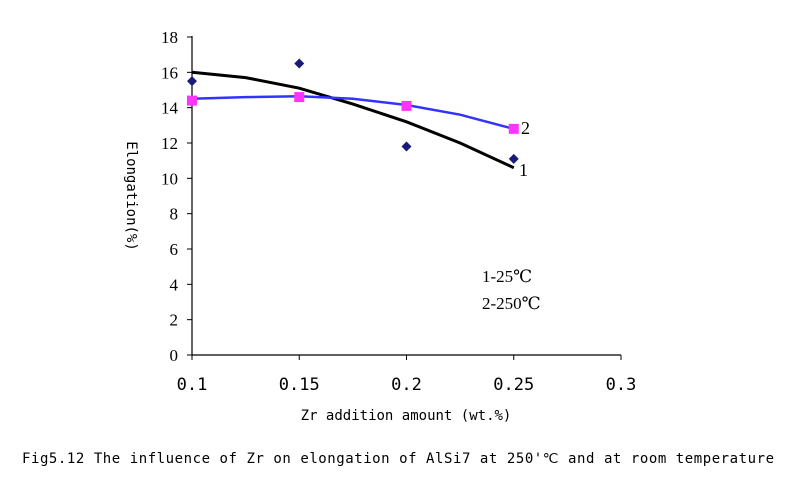 This screenshot has width=812, height=500. What do you see at coordinates (192, 385) in the screenshot?
I see `x-tick-label: 0.1` at bounding box center [192, 385].